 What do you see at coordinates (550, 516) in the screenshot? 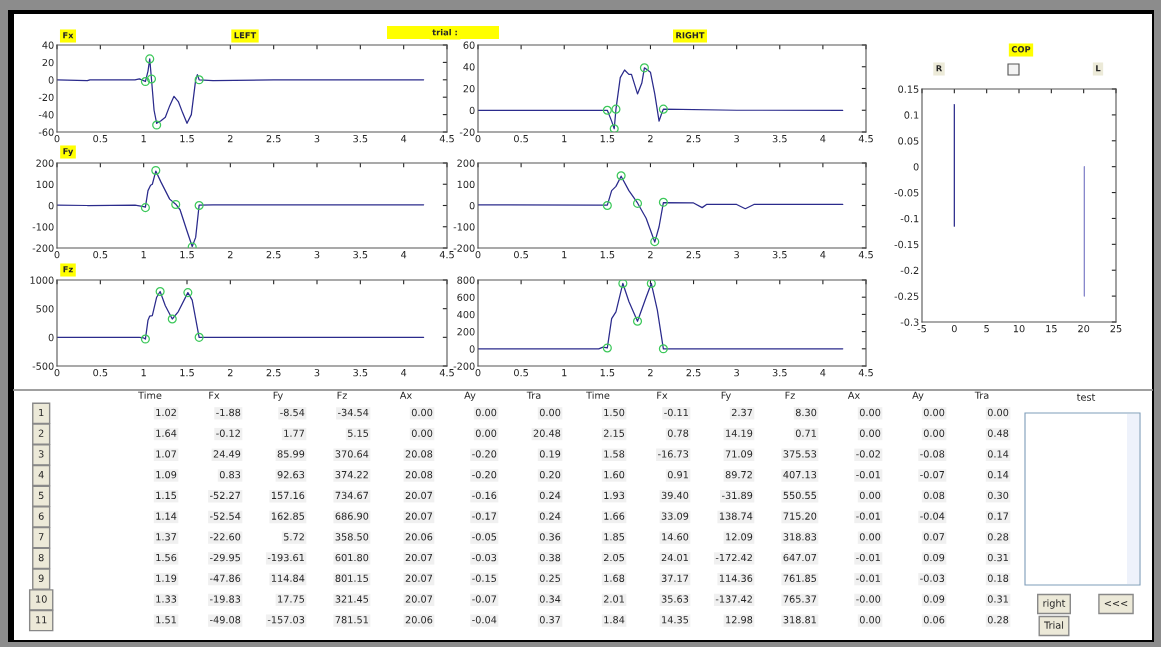
I see `text: 0.24` at bounding box center [550, 516].